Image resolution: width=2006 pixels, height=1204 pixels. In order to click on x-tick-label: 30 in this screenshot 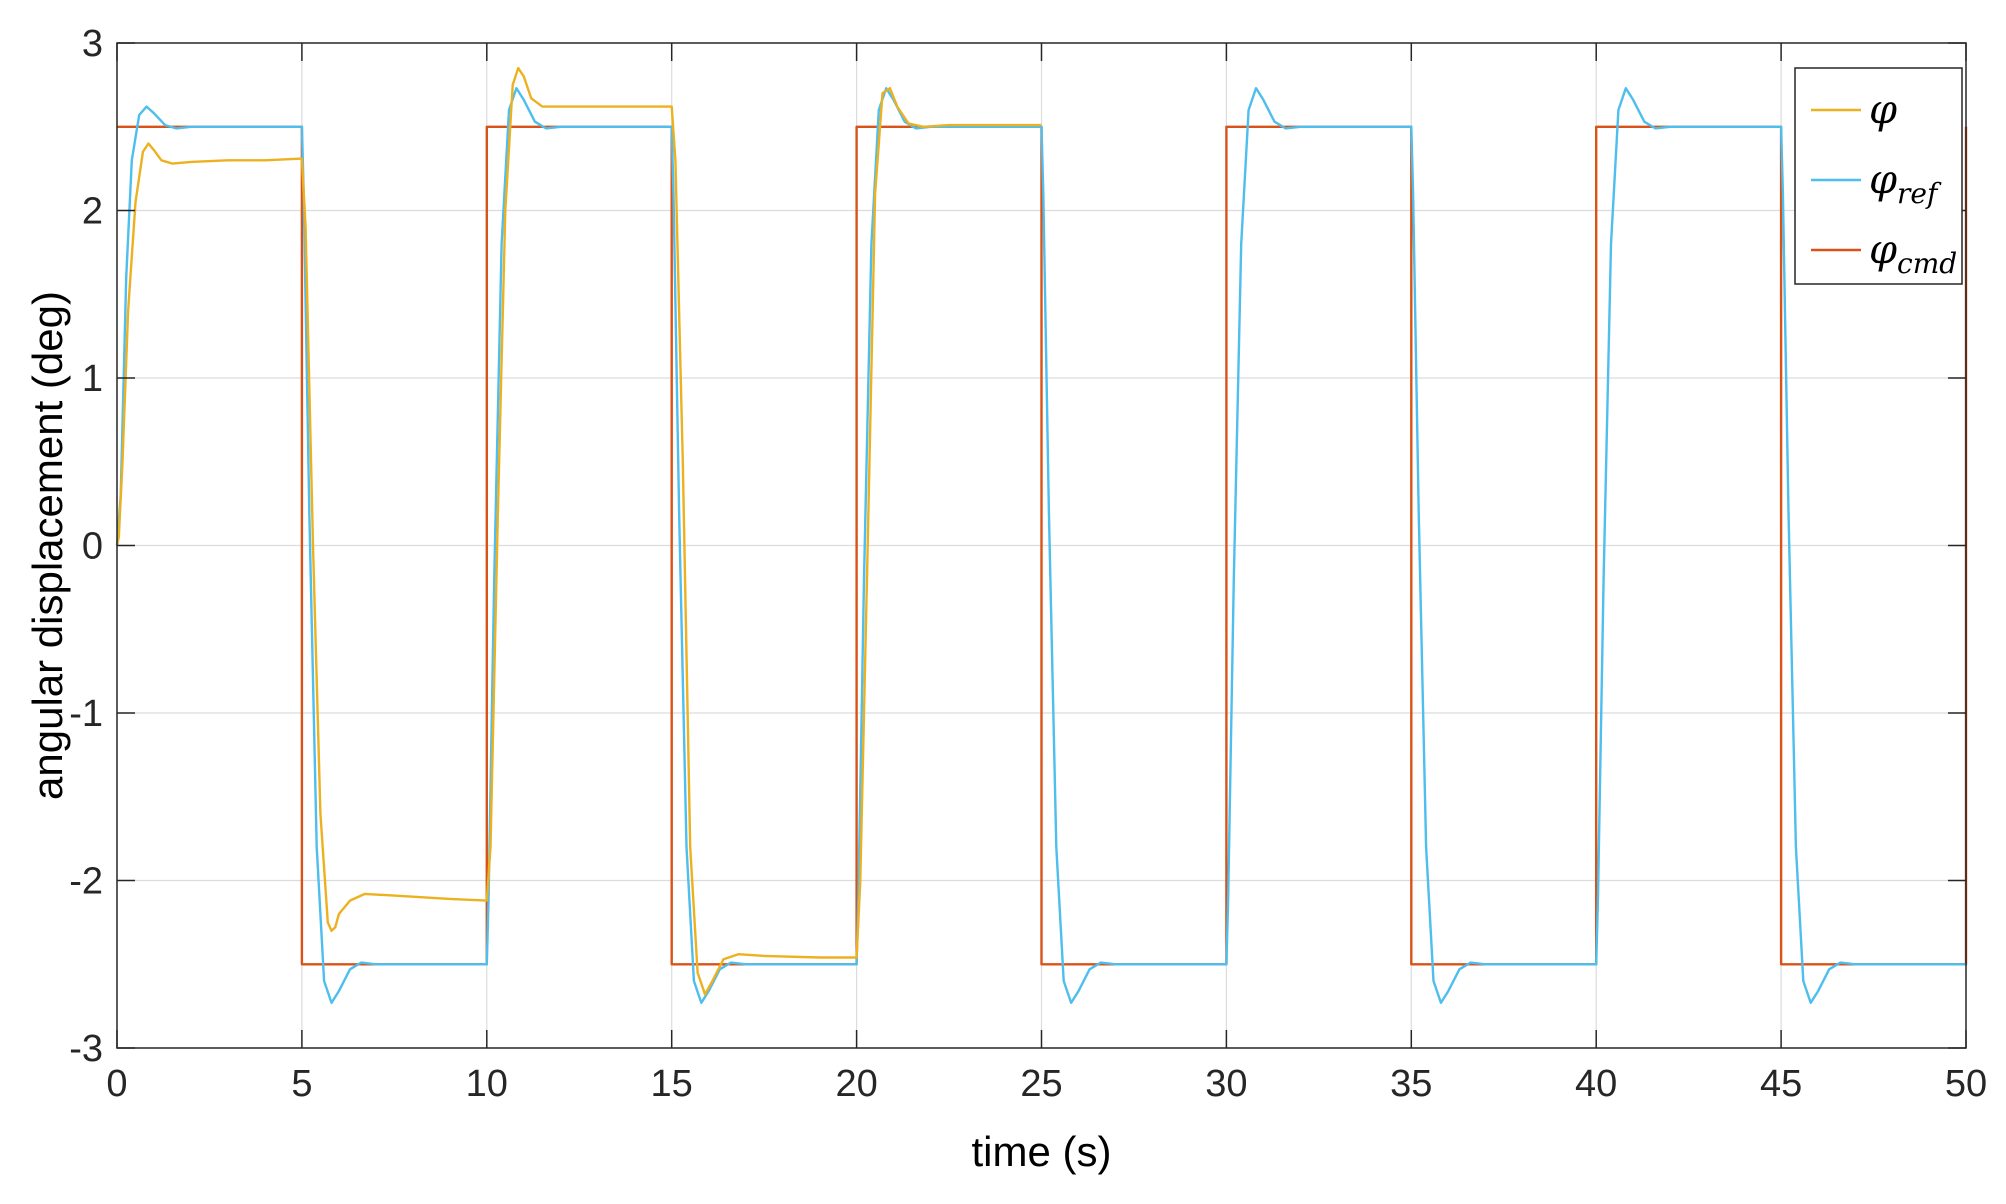, I will do `click(1226, 1084)`.